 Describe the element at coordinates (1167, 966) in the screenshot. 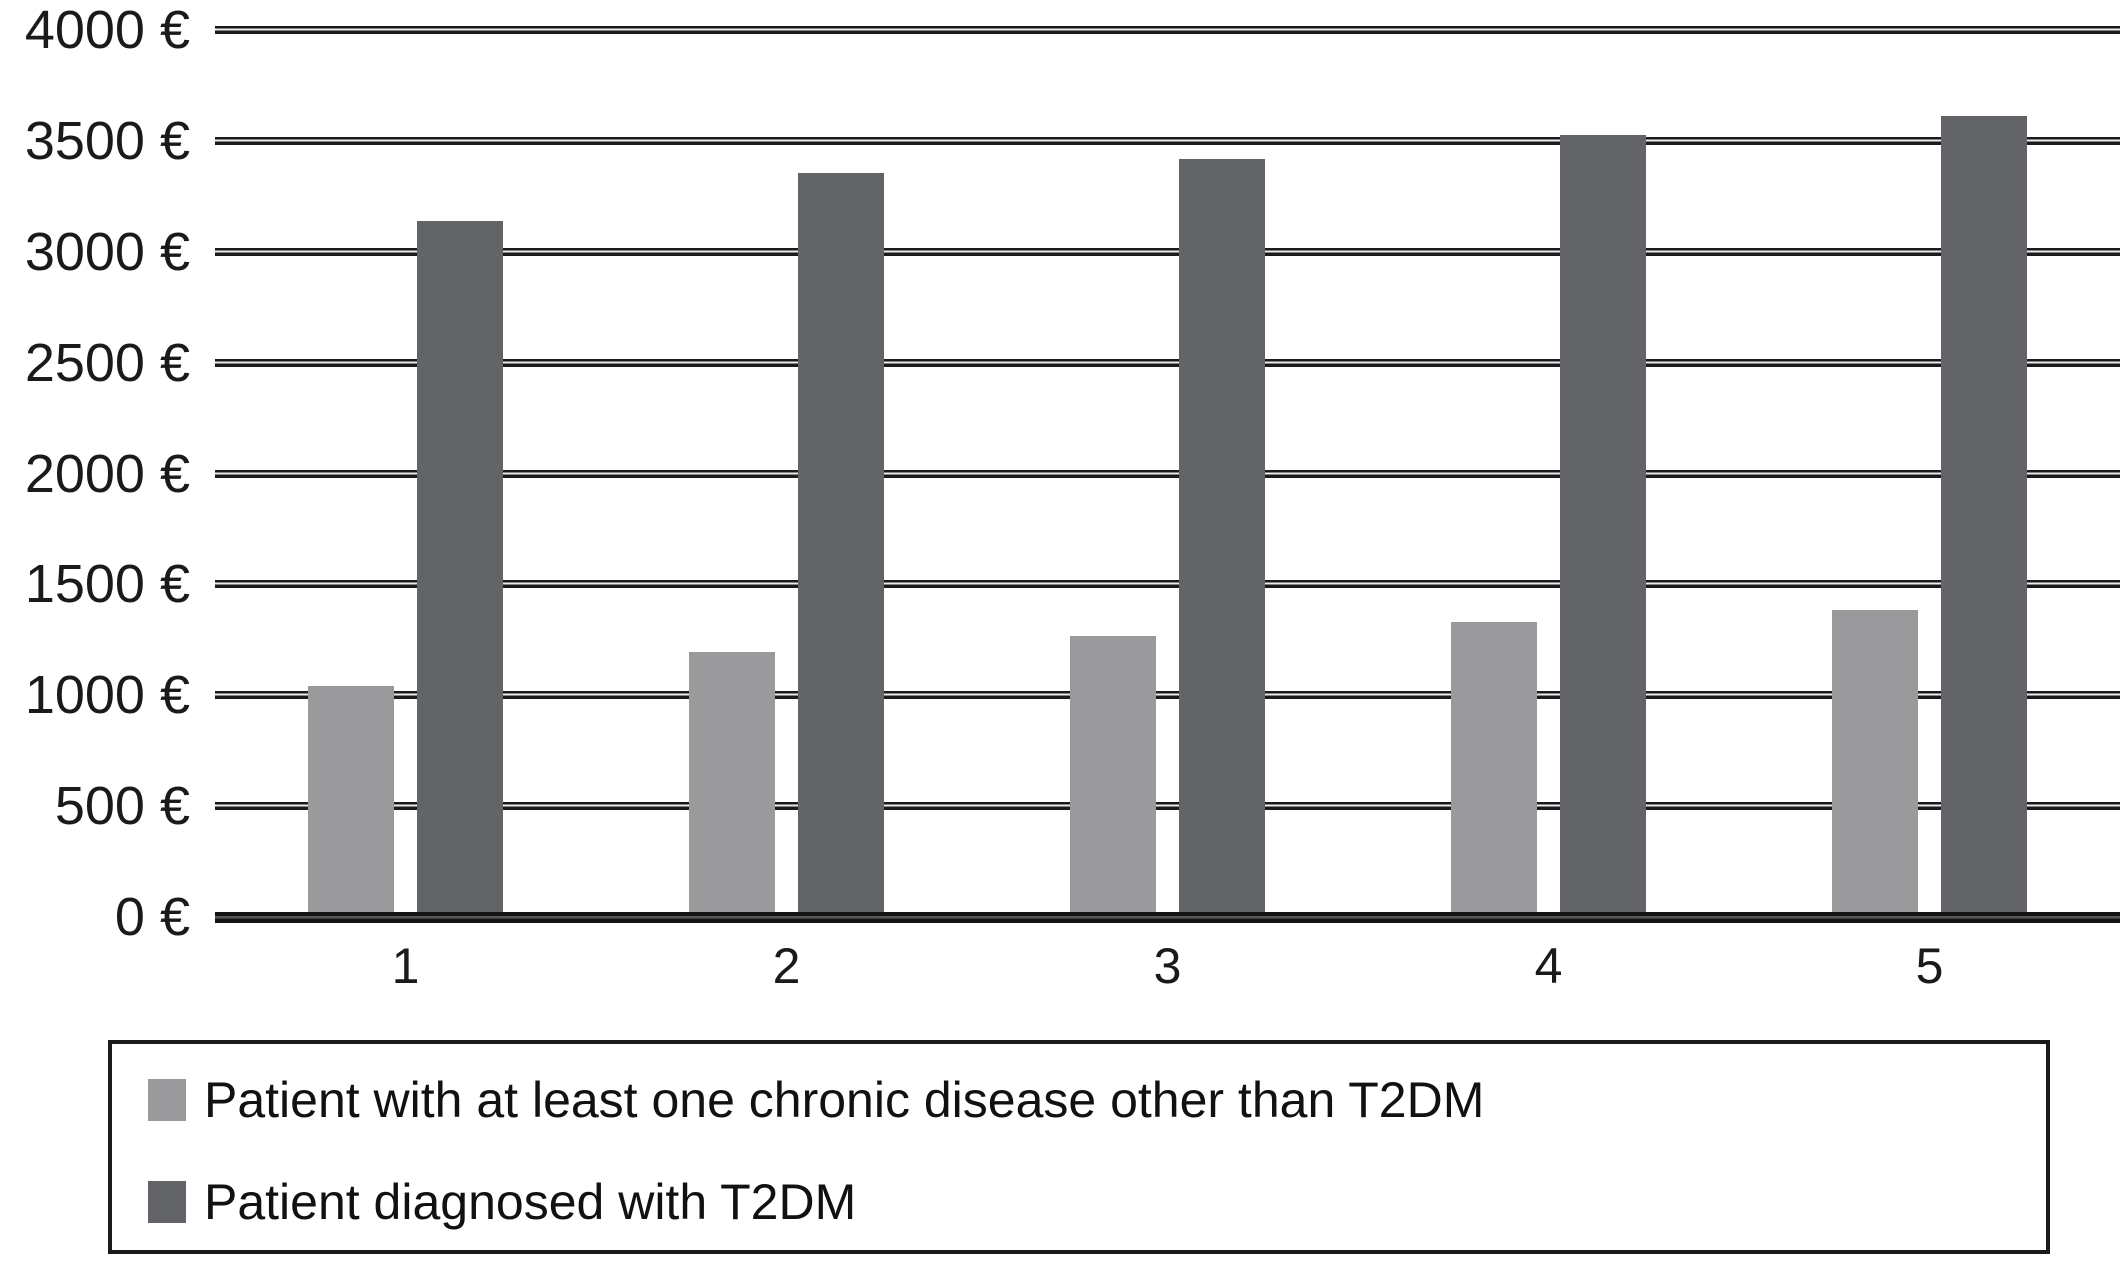

I see `x-axis-tick-label: 3` at that location.